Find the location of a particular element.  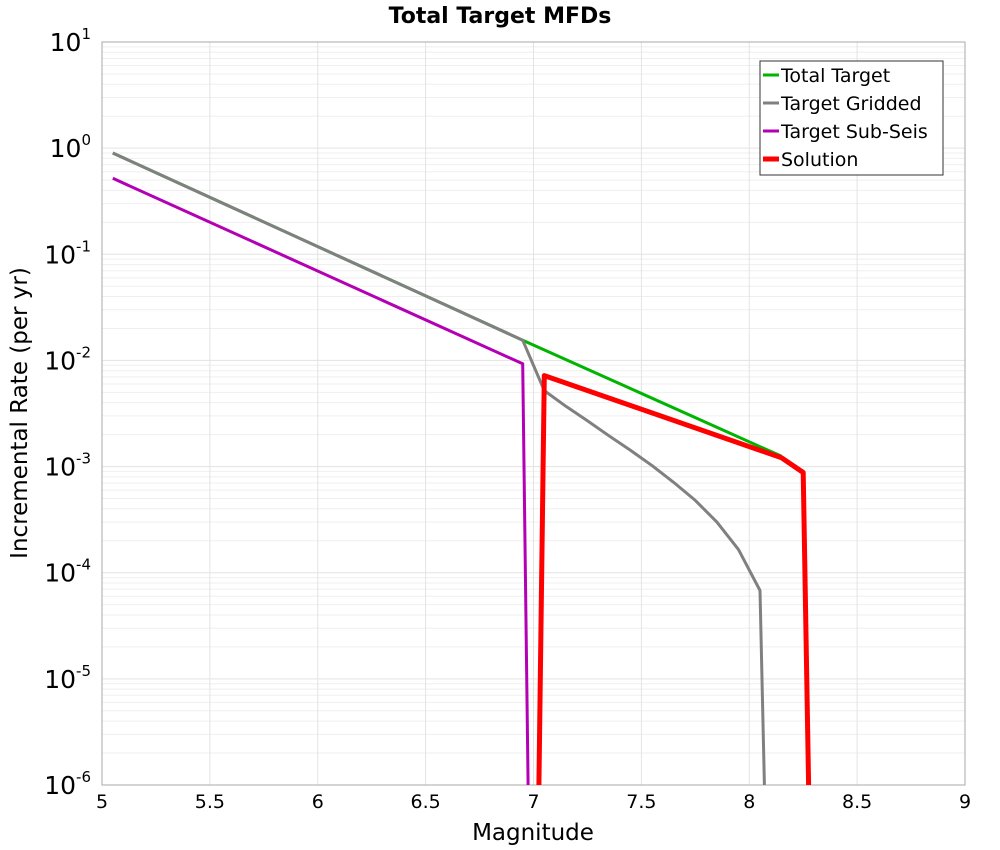

y-tick-label: 10¹ is located at coordinates (70, 41).